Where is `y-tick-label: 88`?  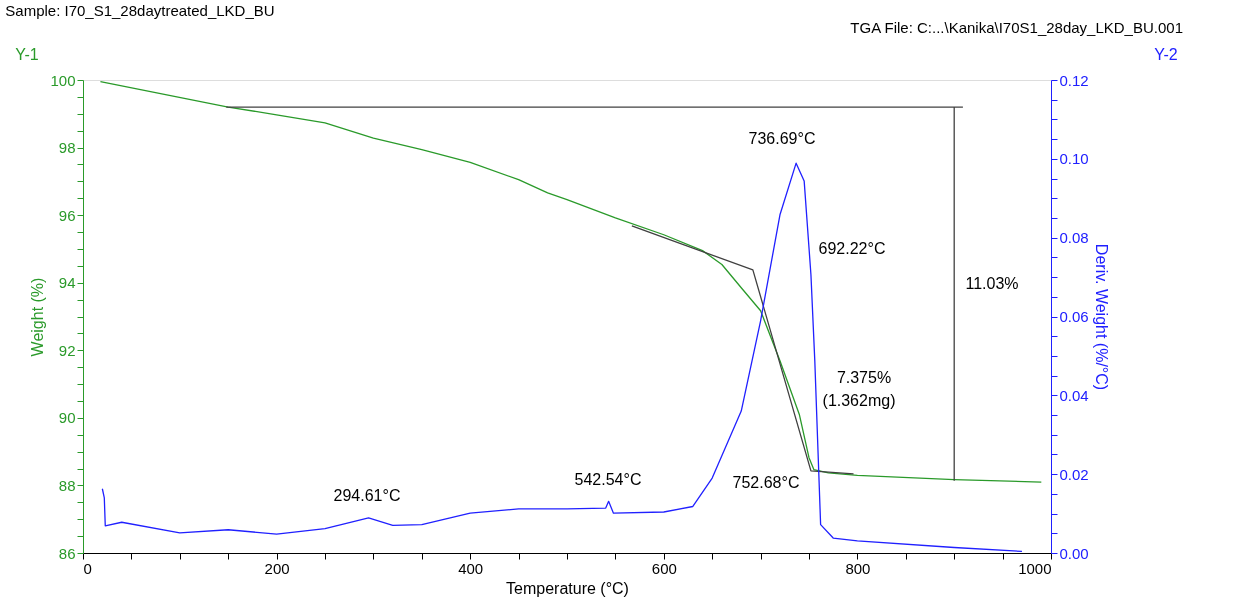 y-tick-label: 88 is located at coordinates (67, 485).